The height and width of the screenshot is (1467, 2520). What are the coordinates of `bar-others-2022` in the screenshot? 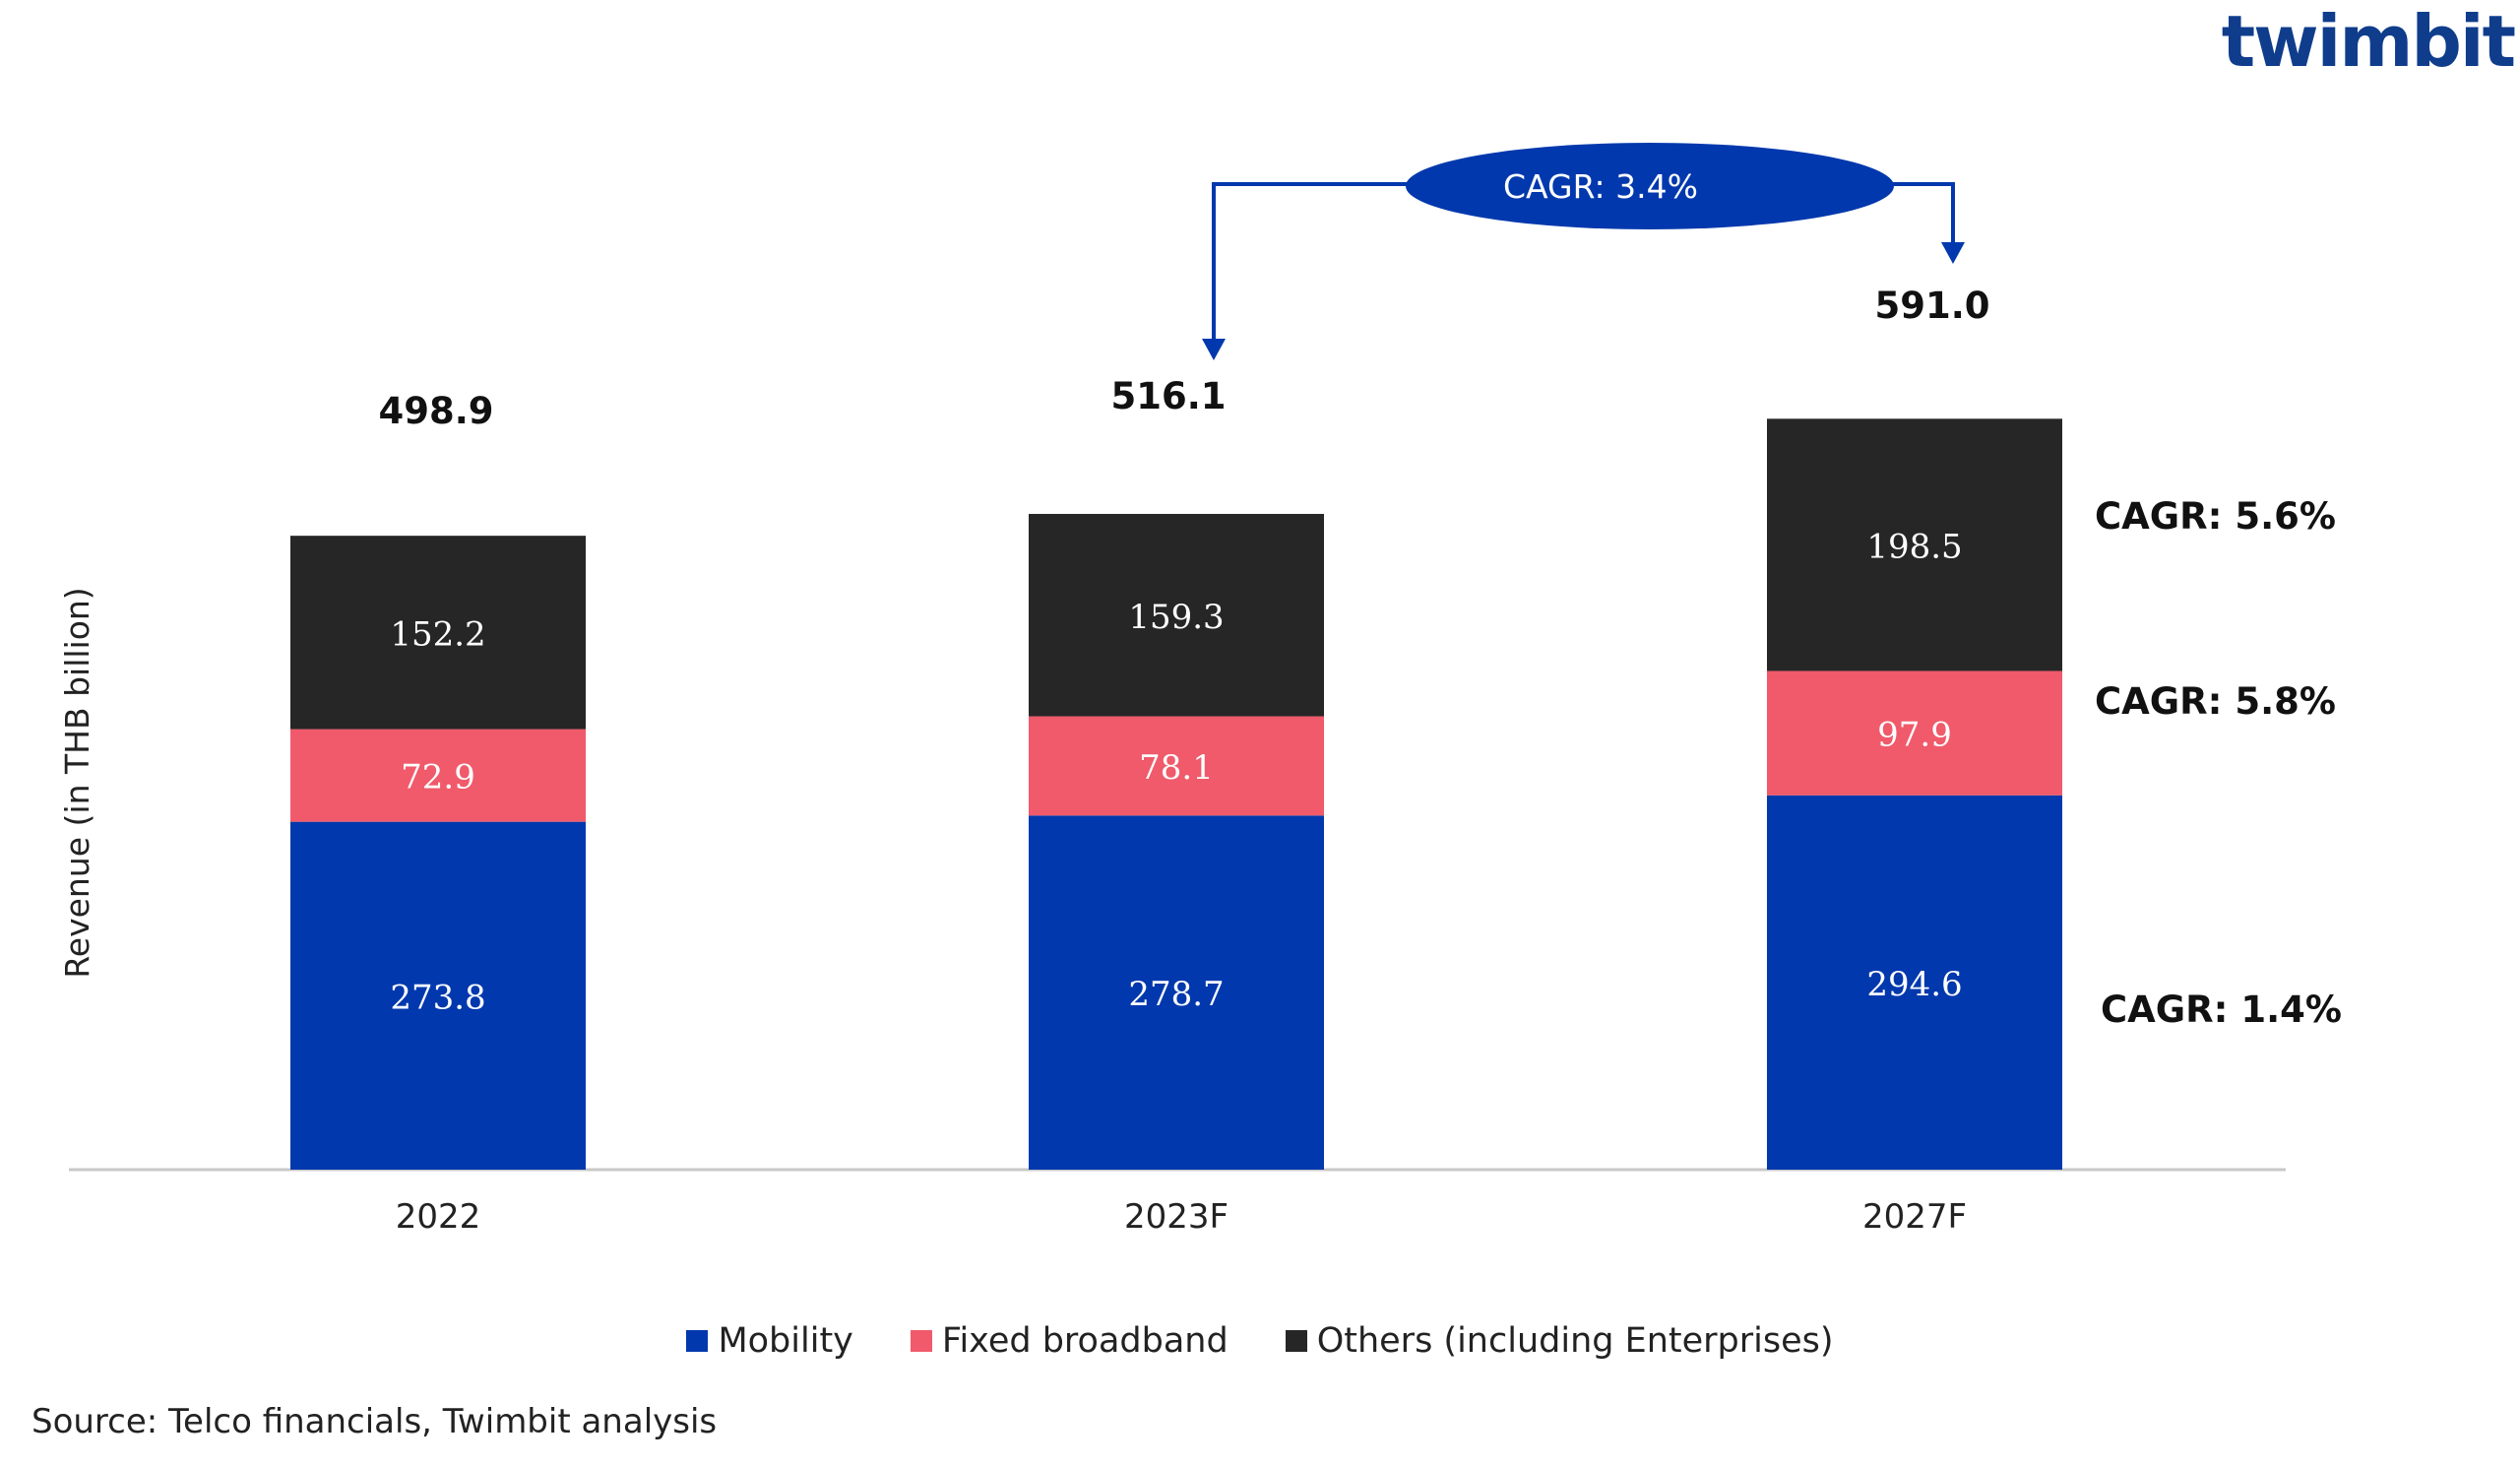 It's located at (438, 633).